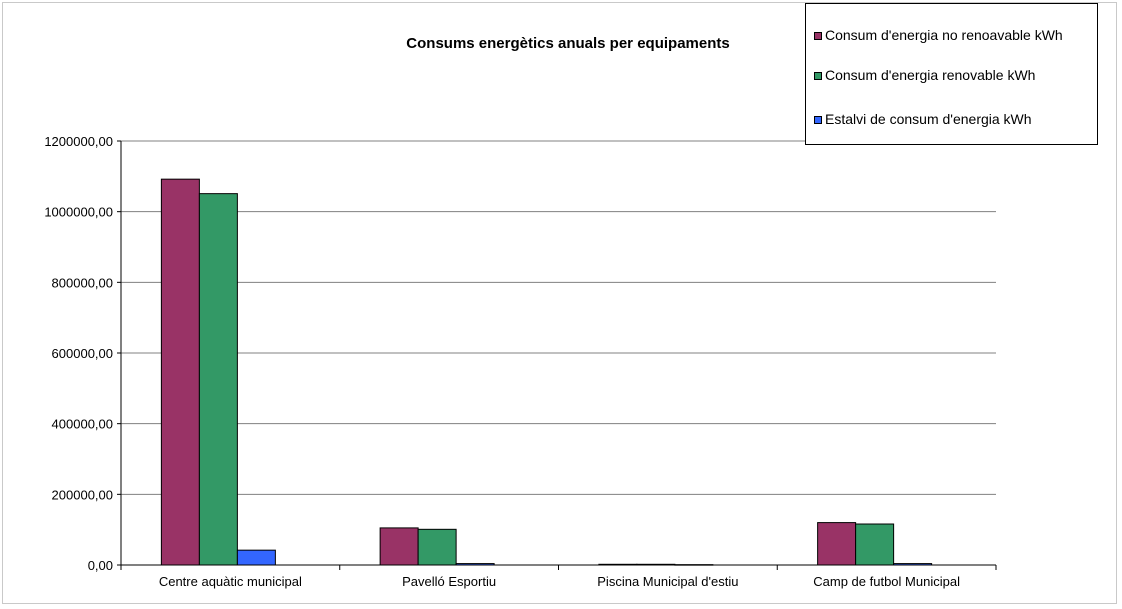 The width and height of the screenshot is (1122, 609). Describe the element at coordinates (82, 424) in the screenshot. I see `y-tick-label: 400000,00` at that location.